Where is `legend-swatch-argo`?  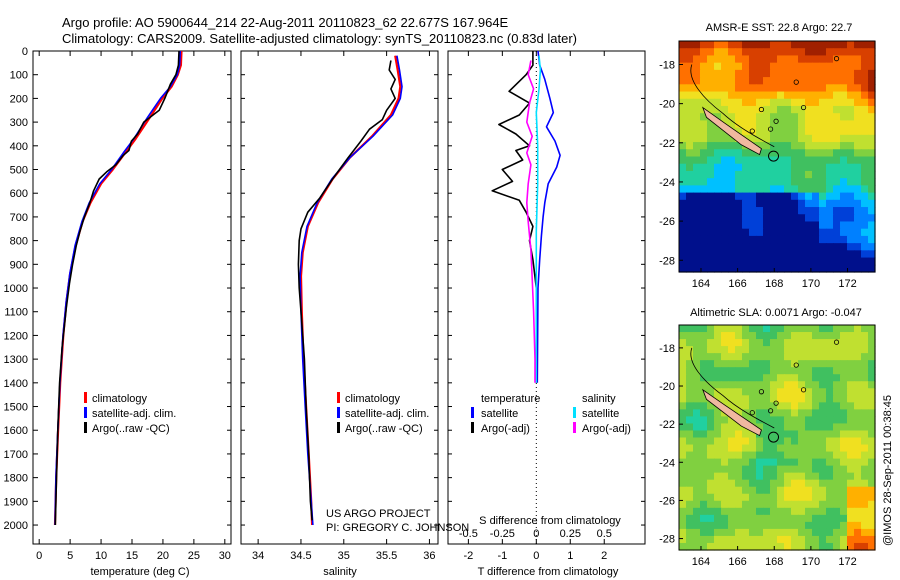 legend-swatch-argo is located at coordinates (338, 427).